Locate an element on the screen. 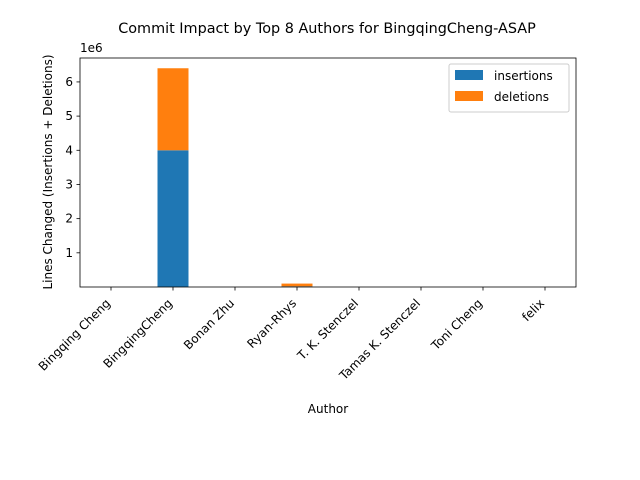 The width and height of the screenshot is (640, 480). y-axis: 1 2 3 4 5 6 is located at coordinates (72, 167).